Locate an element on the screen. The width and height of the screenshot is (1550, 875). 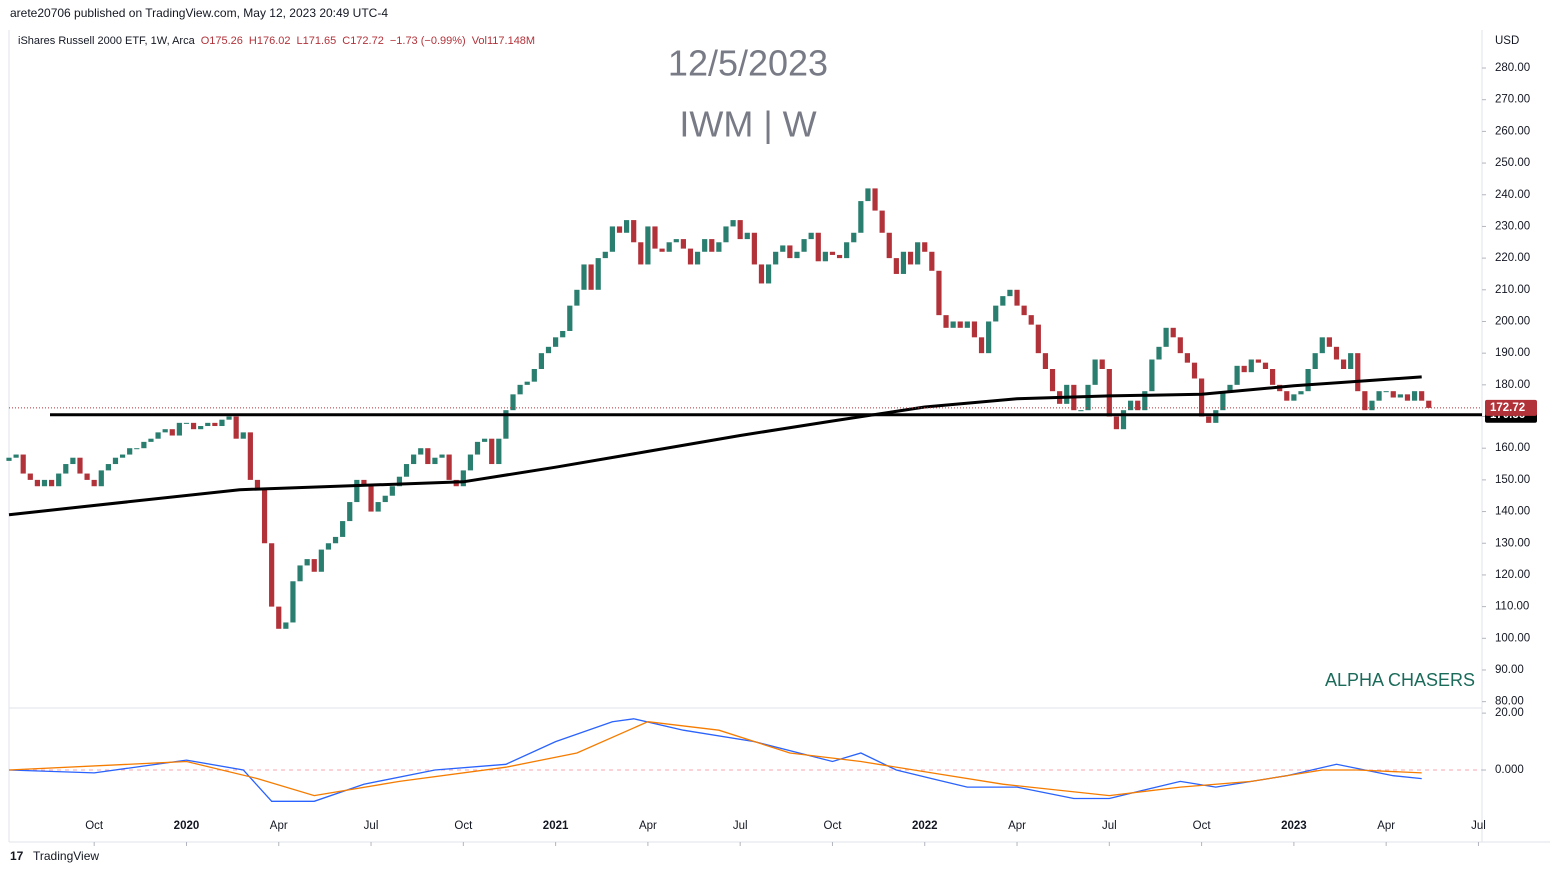
y-tick-label: 150.00 is located at coordinates (1512, 480).